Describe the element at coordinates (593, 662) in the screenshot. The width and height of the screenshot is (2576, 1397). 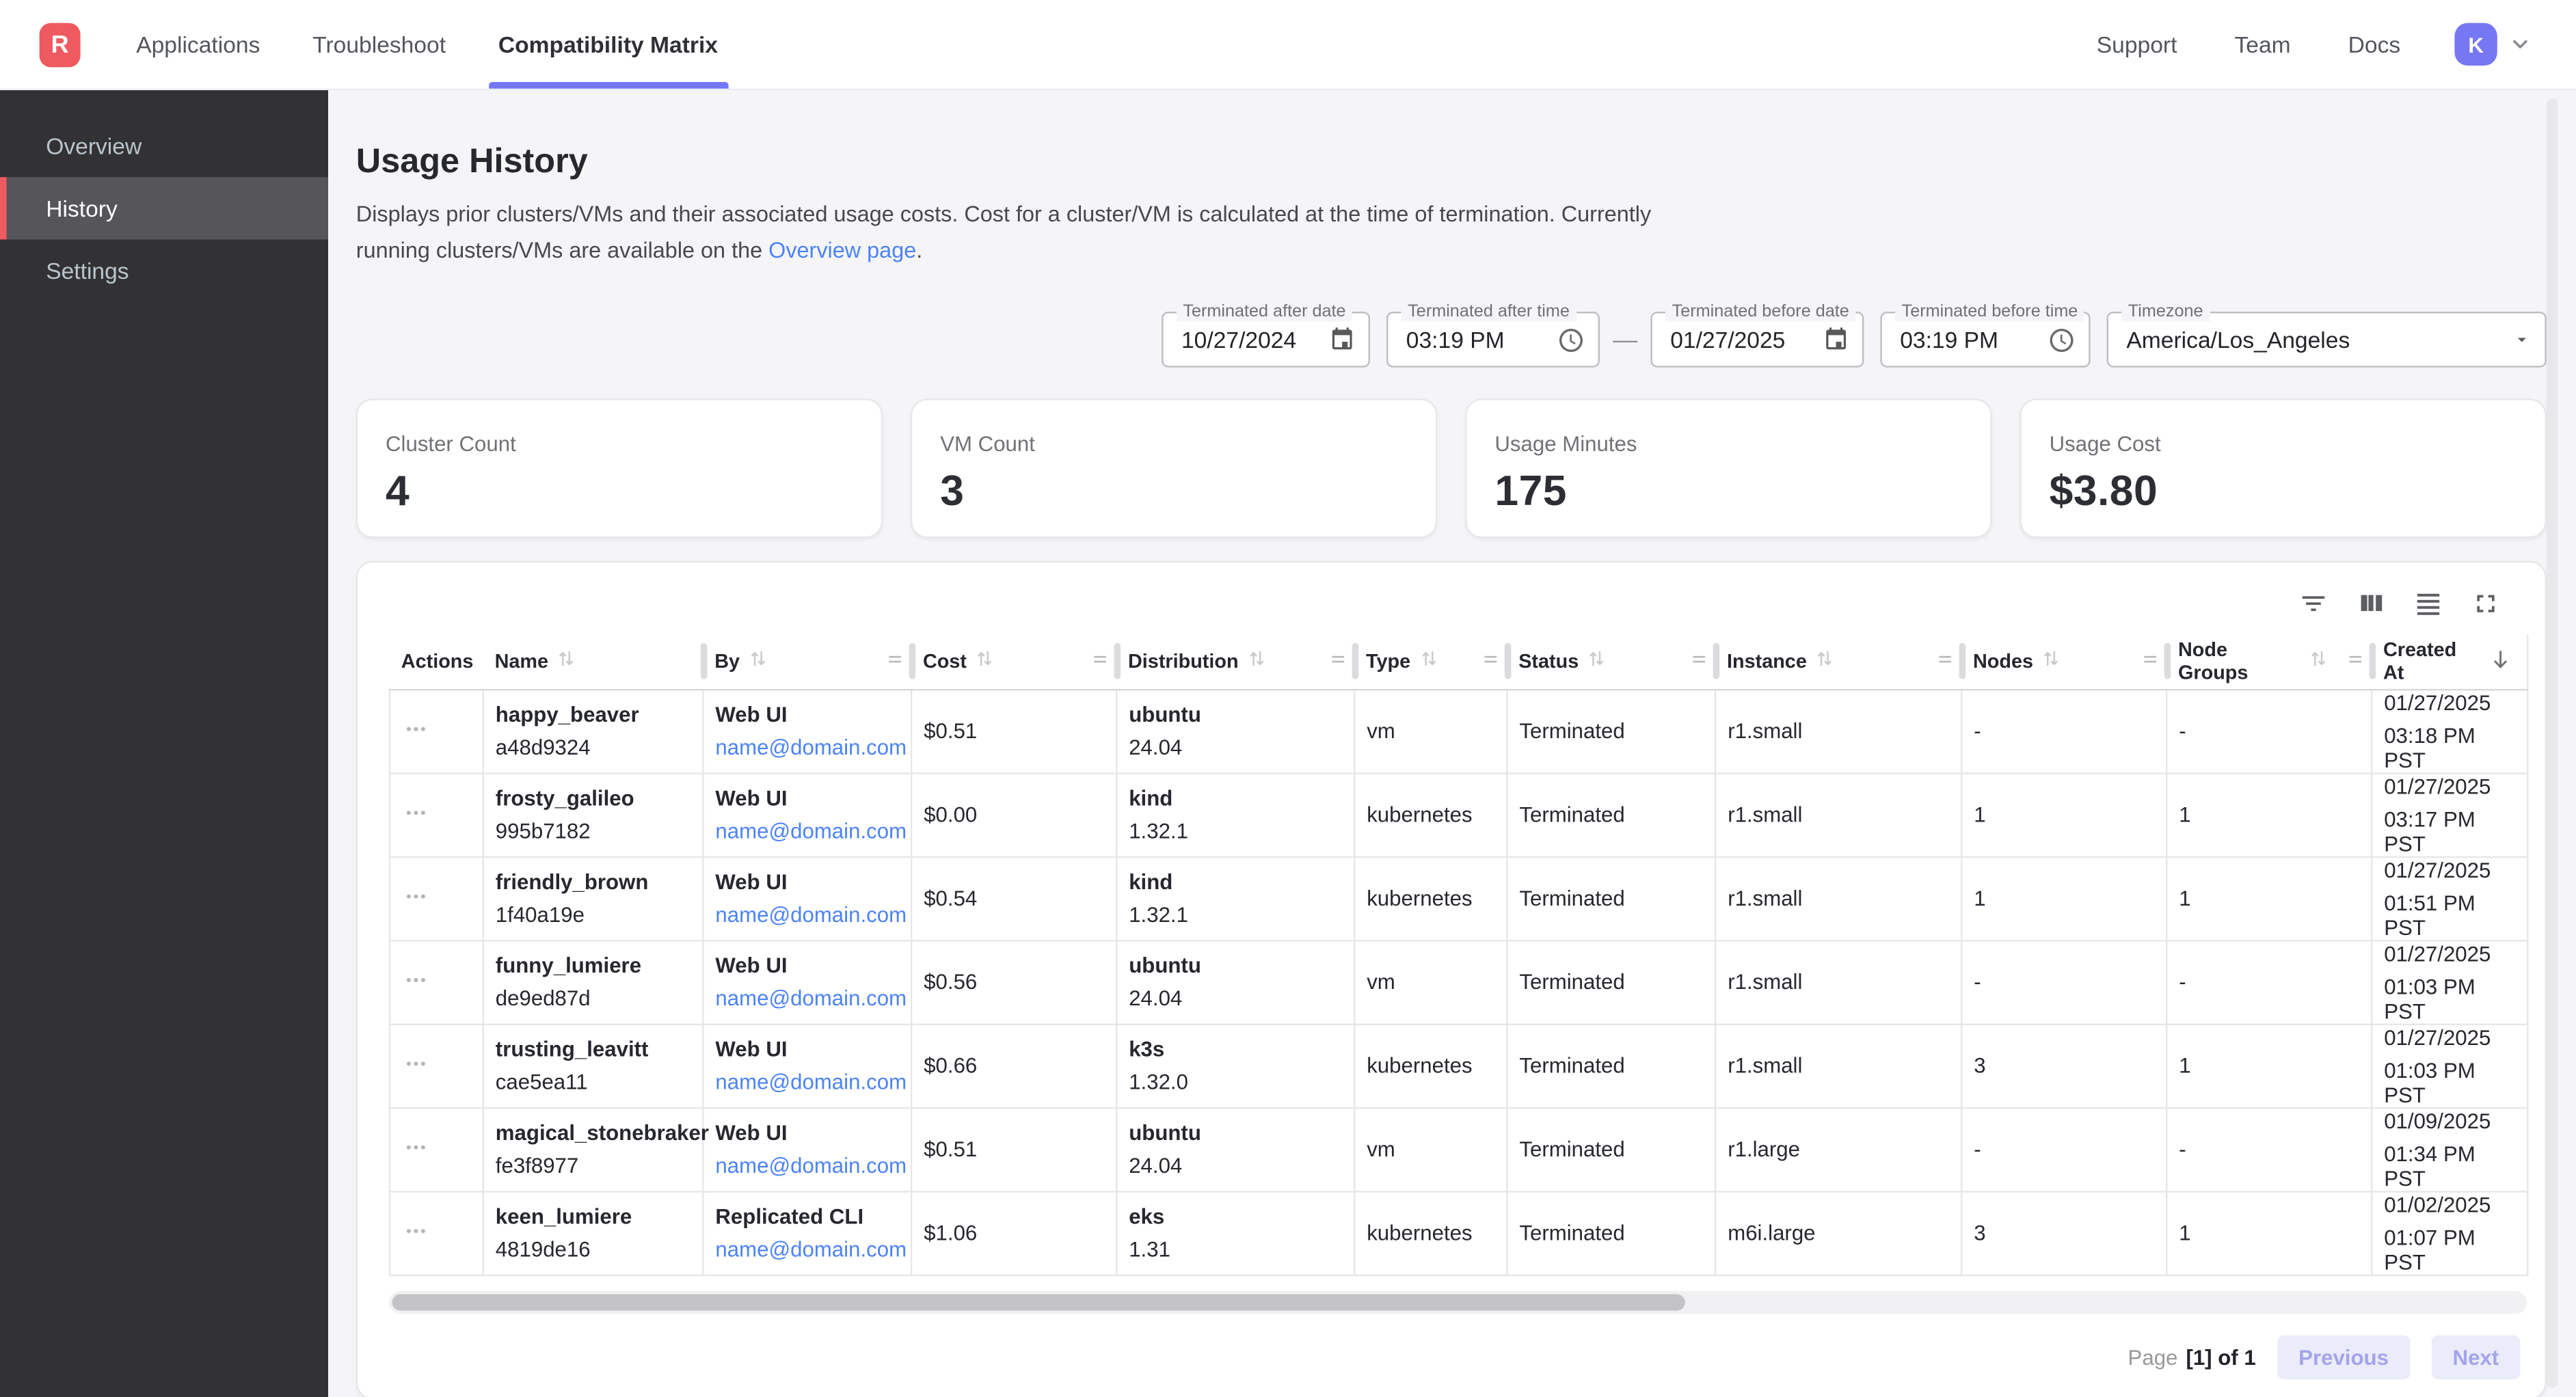
I see `column-header-name: Name` at that location.